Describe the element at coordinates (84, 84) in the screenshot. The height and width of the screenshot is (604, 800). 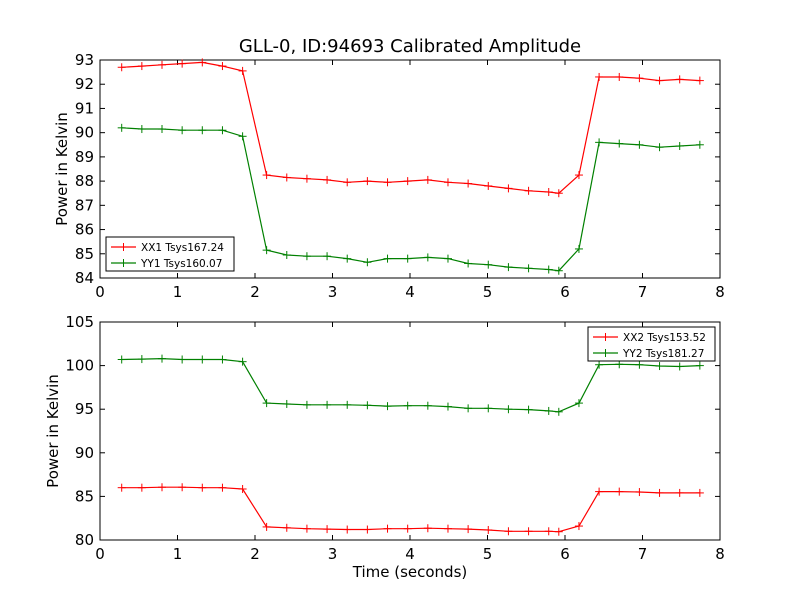
I see `y-tick-label: 92` at that location.